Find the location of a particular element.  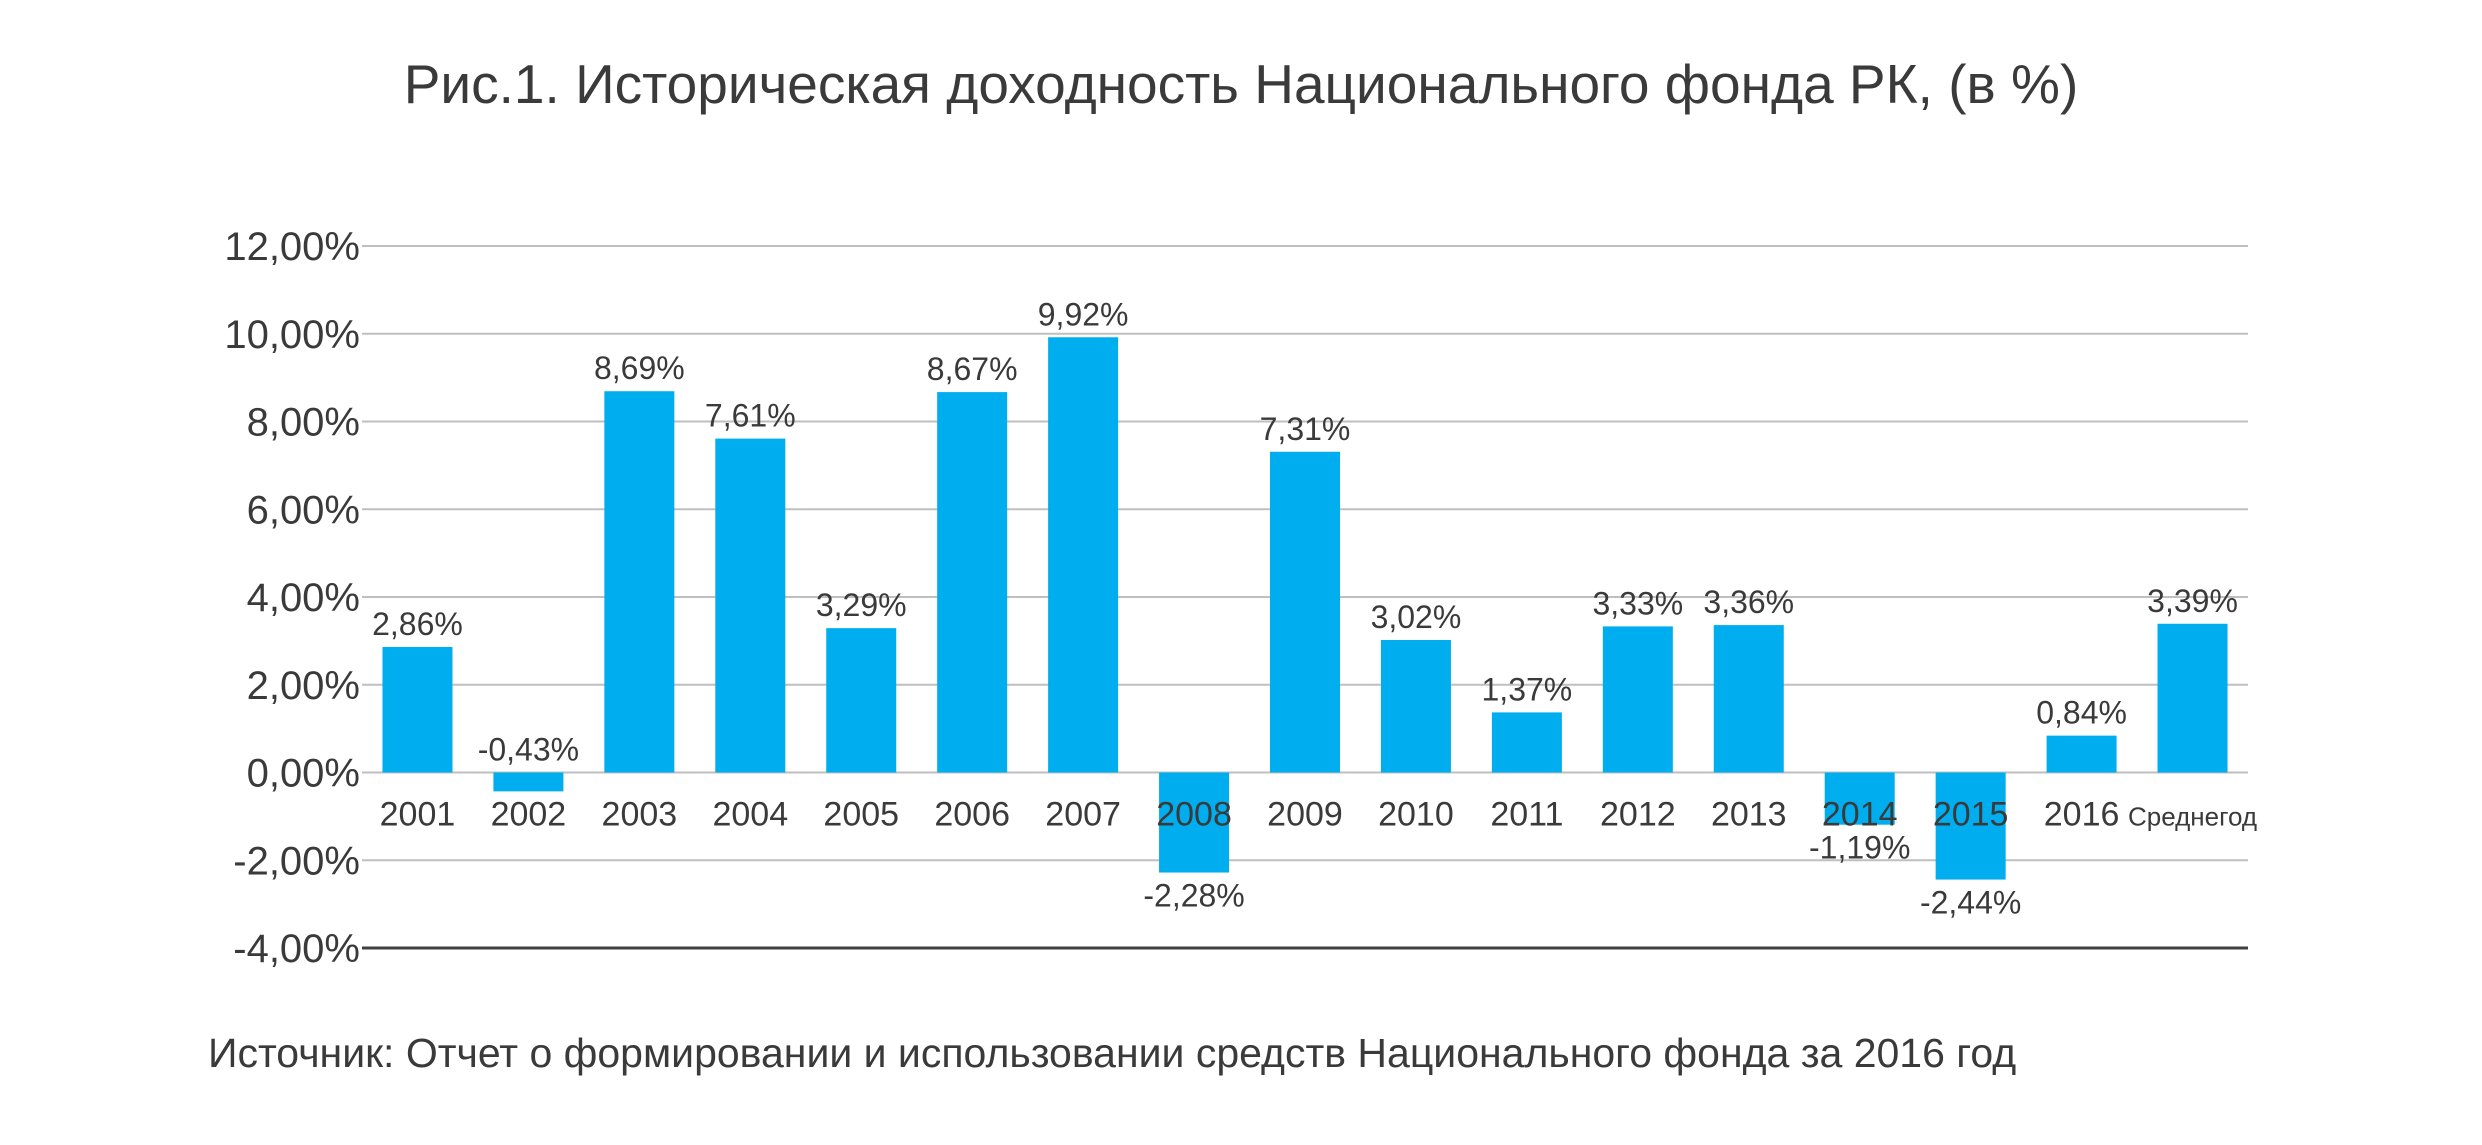

data-label: 2,86% is located at coordinates (417, 624).